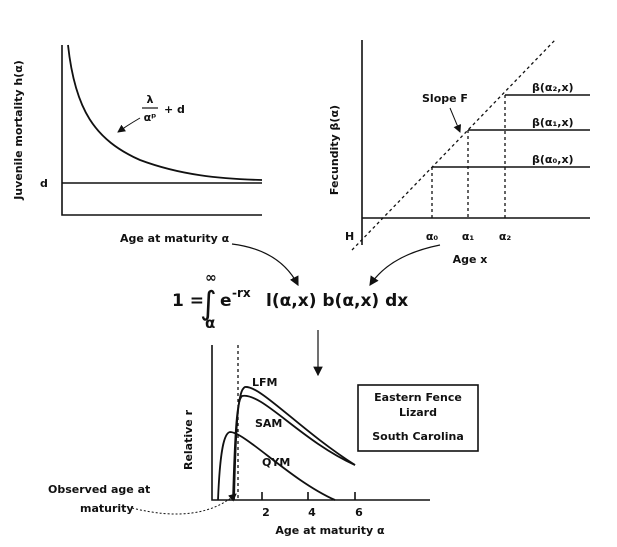  What do you see at coordinates (505, 236) in the screenshot?
I see `x-tick-label: α₂` at bounding box center [505, 236].